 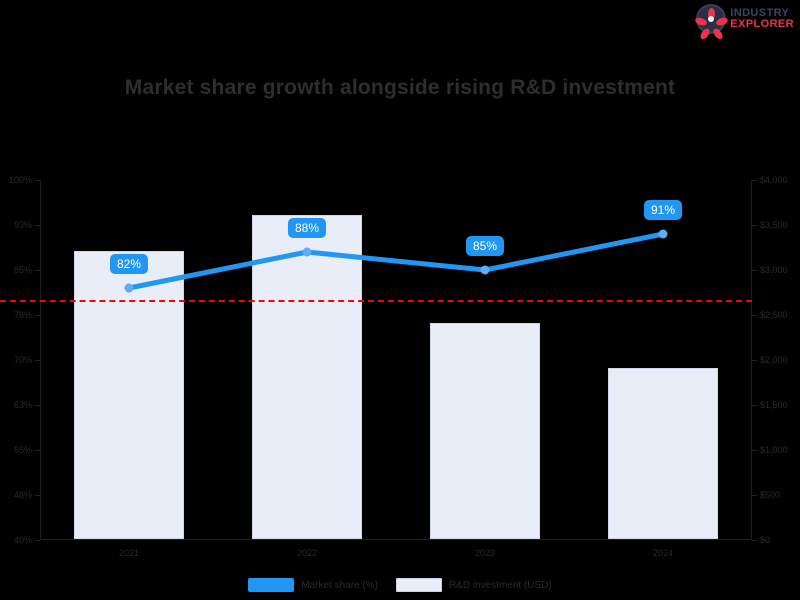 I want to click on left-axis-tick-label: 93%, so click(x=22, y=225).